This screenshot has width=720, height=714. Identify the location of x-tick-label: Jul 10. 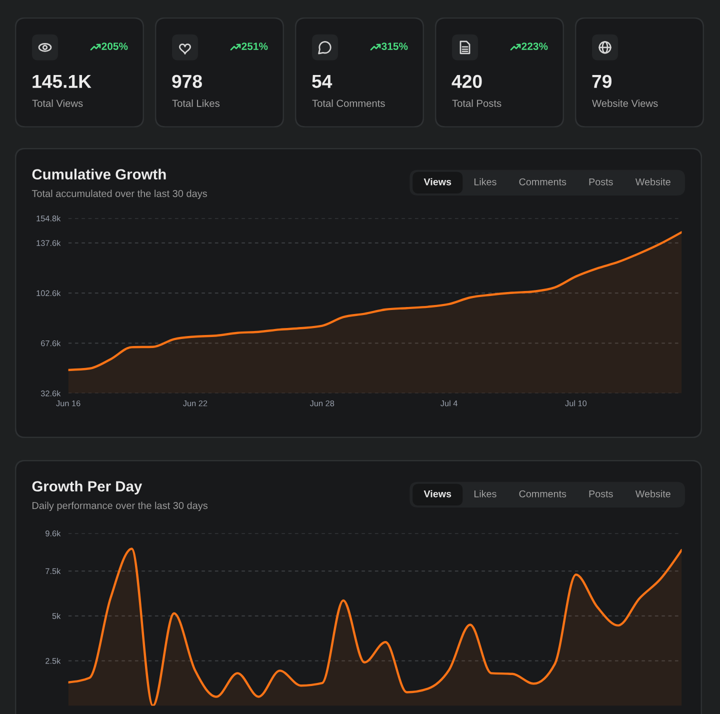
(576, 403).